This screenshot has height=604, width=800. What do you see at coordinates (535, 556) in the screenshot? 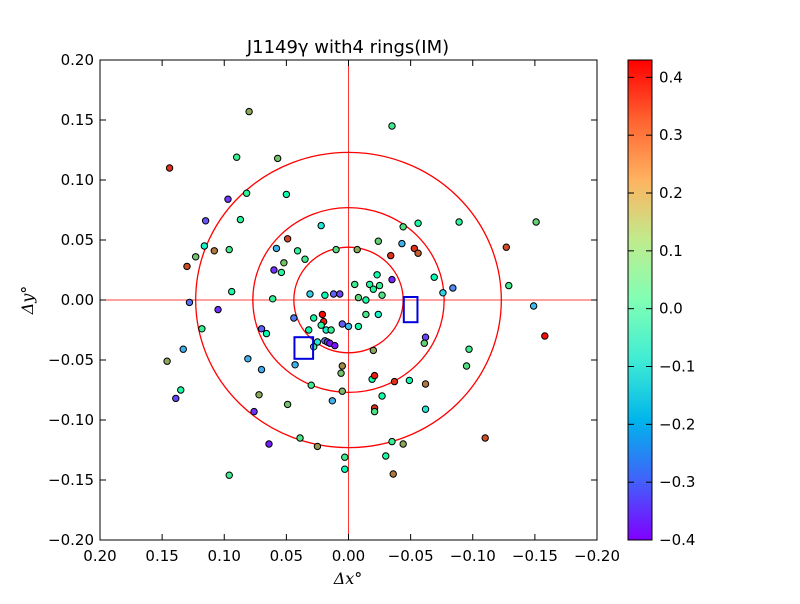
I see `x-tick-label: −0.15` at bounding box center [535, 556].